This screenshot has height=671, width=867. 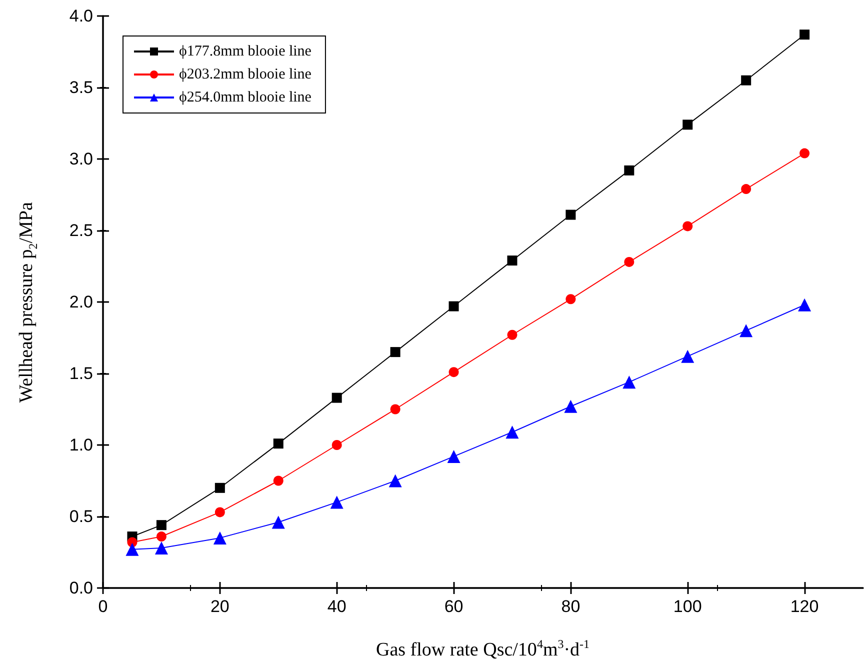 What do you see at coordinates (81, 87) in the screenshot?
I see `y-tick-label: 3.5` at bounding box center [81, 87].